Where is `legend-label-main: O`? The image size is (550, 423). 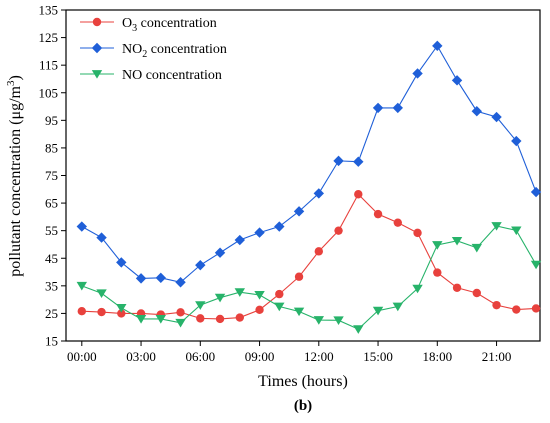
legend-label-main: O is located at coordinates (127, 23).